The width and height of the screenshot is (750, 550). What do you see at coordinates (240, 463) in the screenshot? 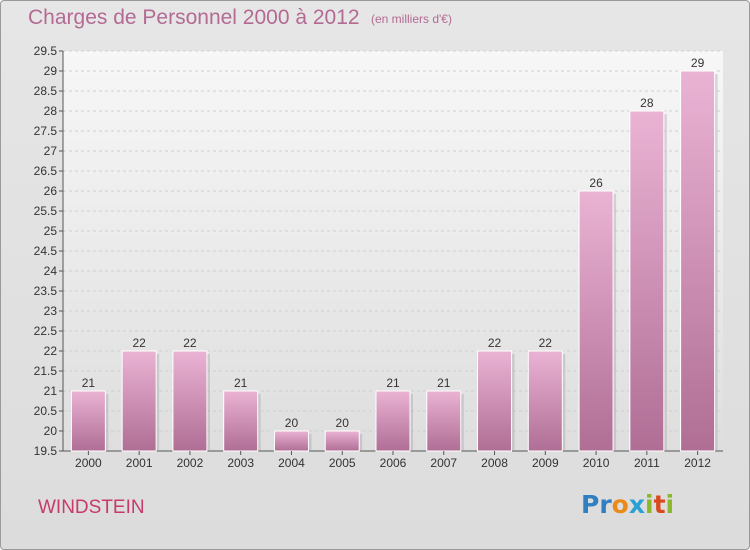
I see `x-tick-label: 2003` at bounding box center [240, 463].